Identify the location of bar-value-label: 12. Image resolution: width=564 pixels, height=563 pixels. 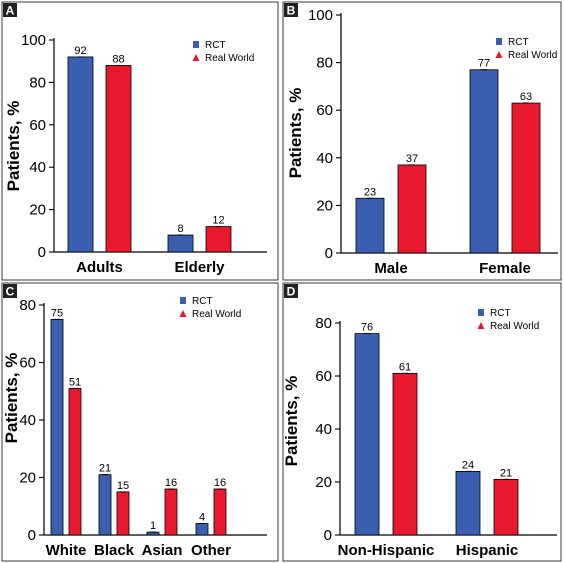
(218, 221).